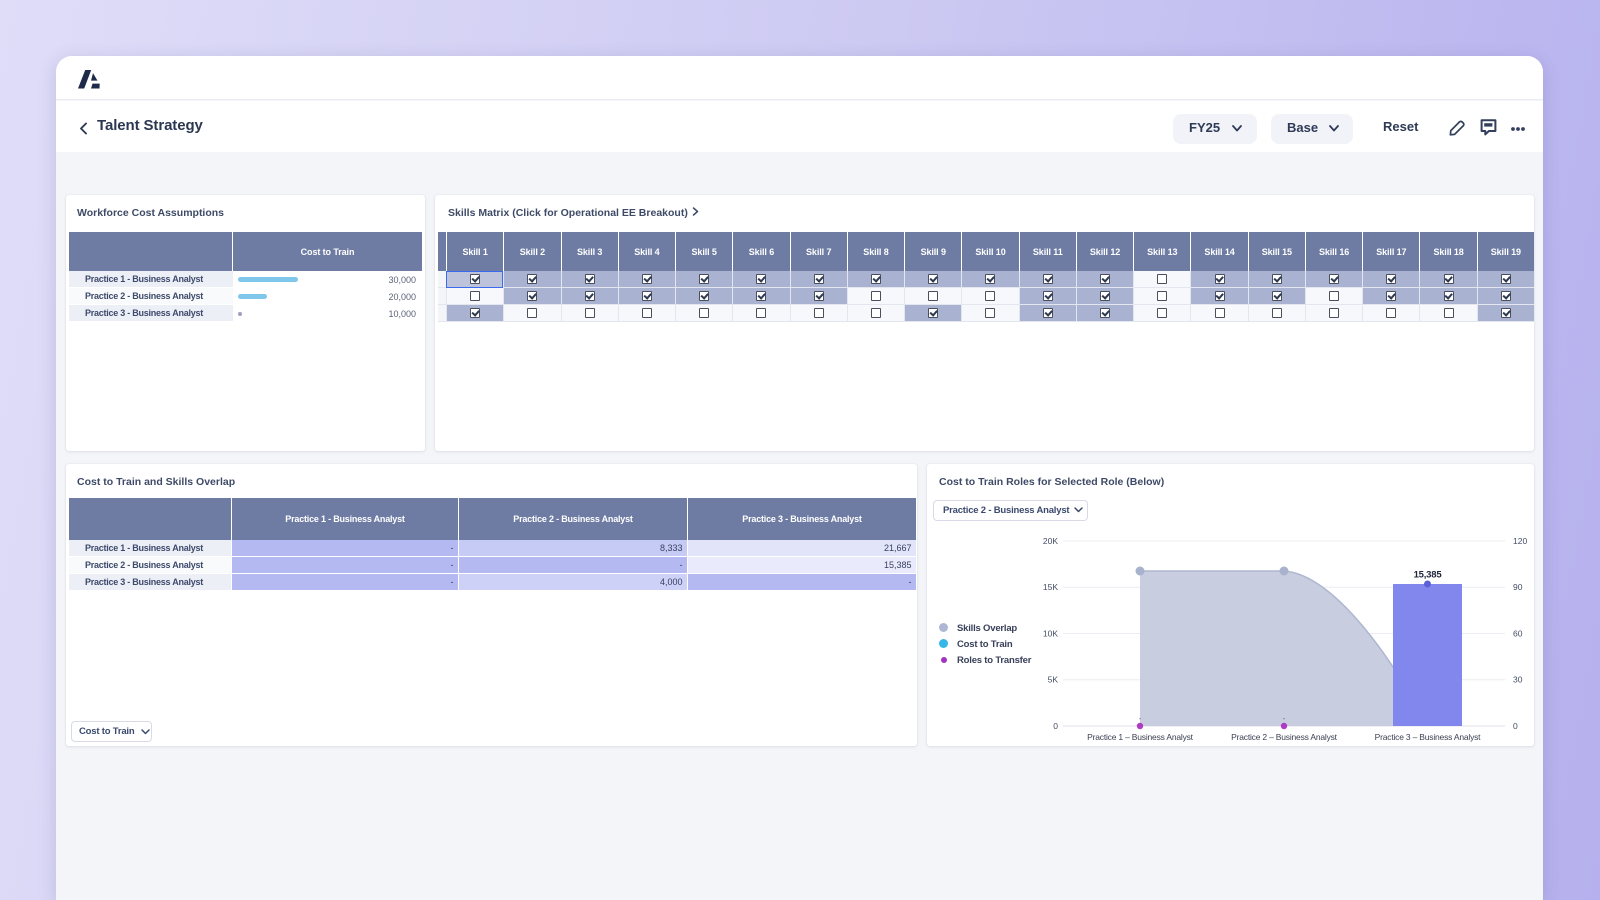  I want to click on svg-text: Practice 1 – Business Analyst, so click(1140, 737).